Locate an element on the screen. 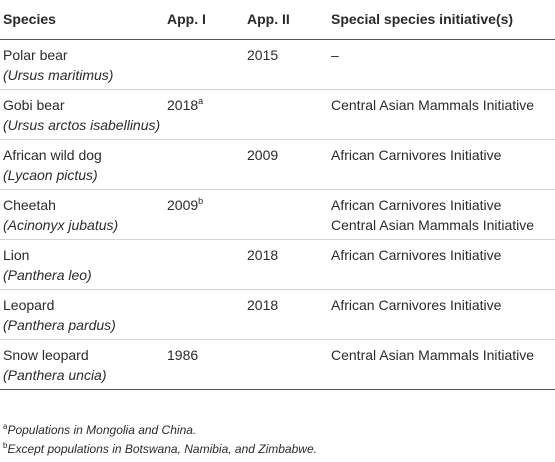  initiatives-cell: – is located at coordinates (443, 65).